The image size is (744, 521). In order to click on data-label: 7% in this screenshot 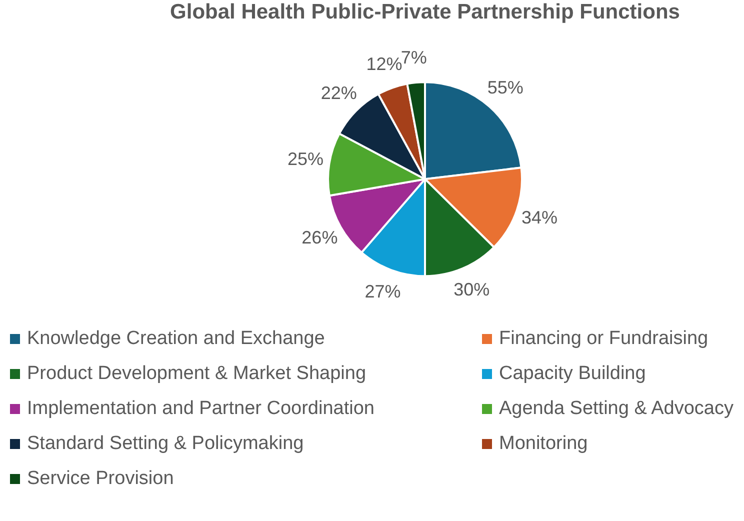, I will do `click(413, 58)`.